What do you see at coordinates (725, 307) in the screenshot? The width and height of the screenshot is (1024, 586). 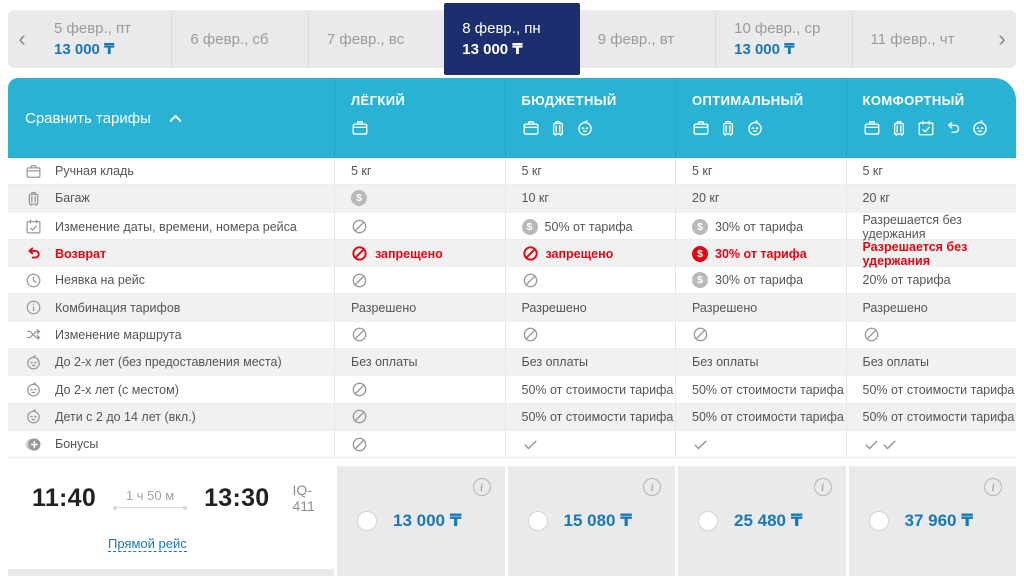 I see `fare-cell-text: Разрешено` at bounding box center [725, 307].